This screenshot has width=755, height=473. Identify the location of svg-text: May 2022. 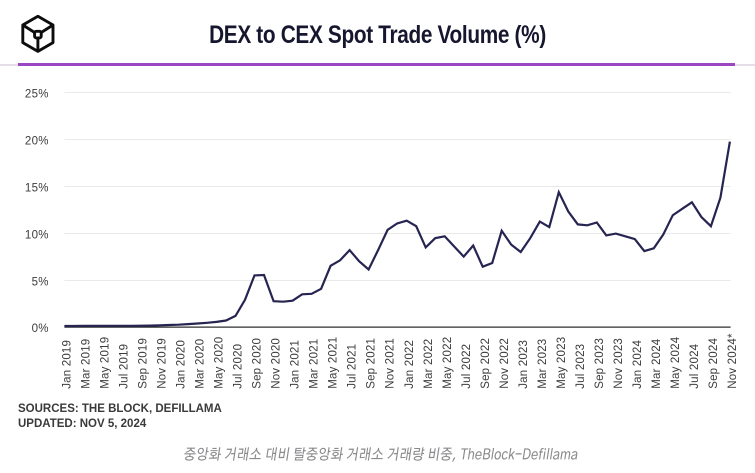
(448, 363).